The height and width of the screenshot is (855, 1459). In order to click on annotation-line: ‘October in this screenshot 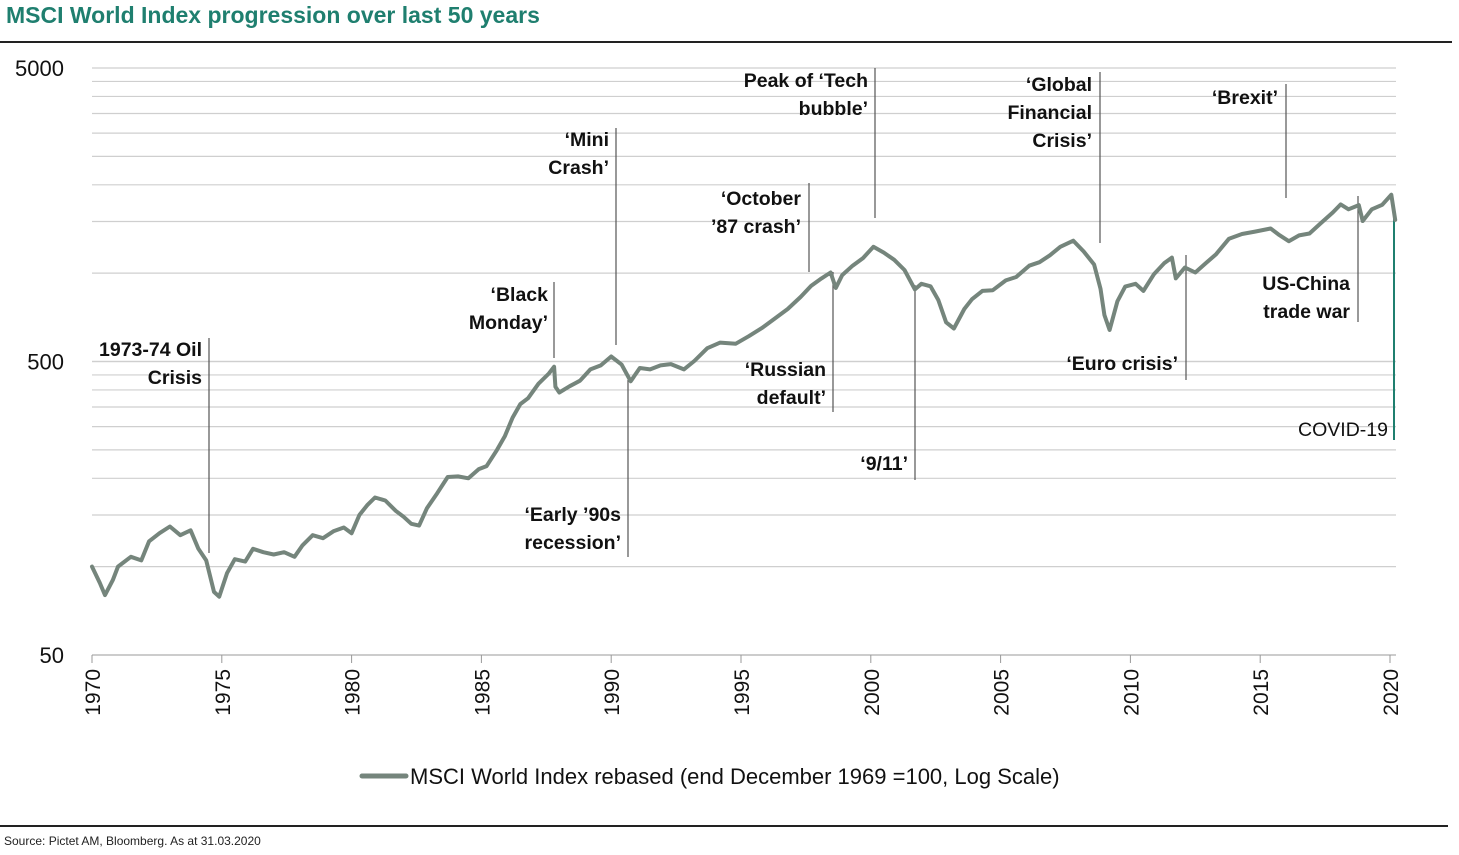, I will do `click(761, 199)`.